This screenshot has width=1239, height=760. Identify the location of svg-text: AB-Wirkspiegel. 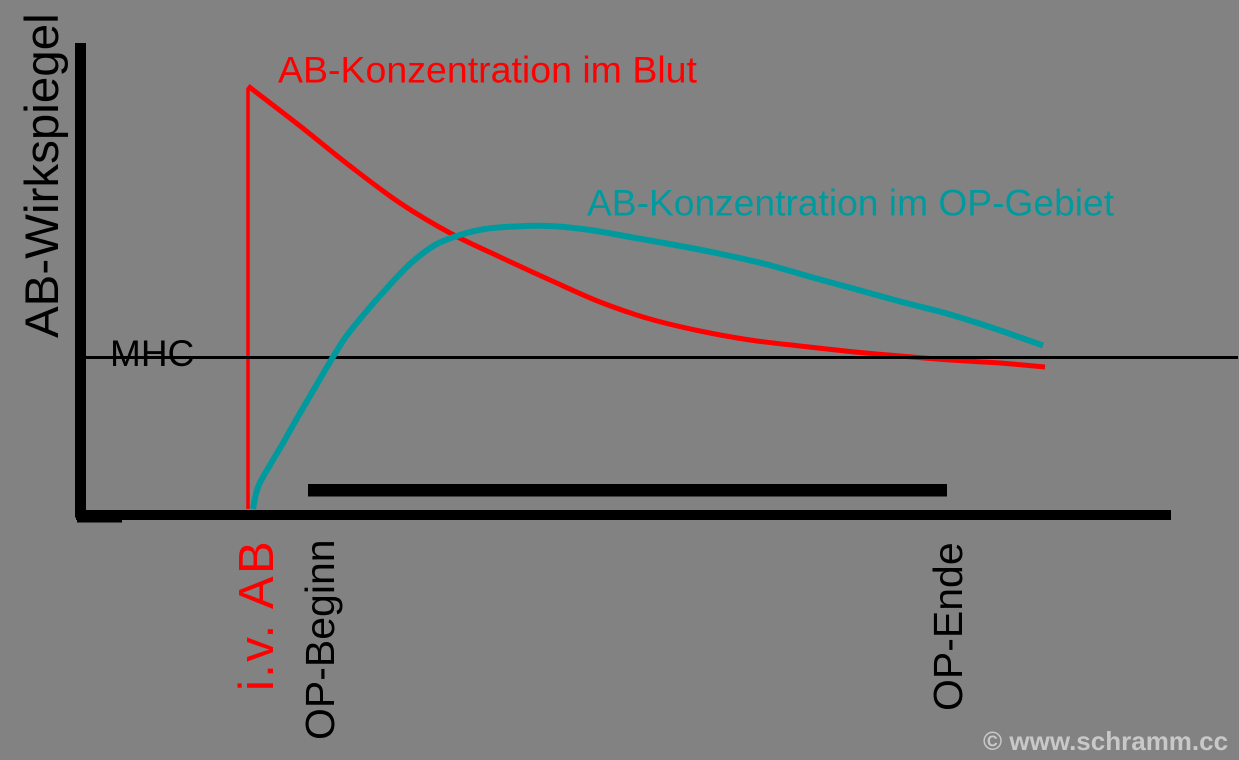
(42, 175).